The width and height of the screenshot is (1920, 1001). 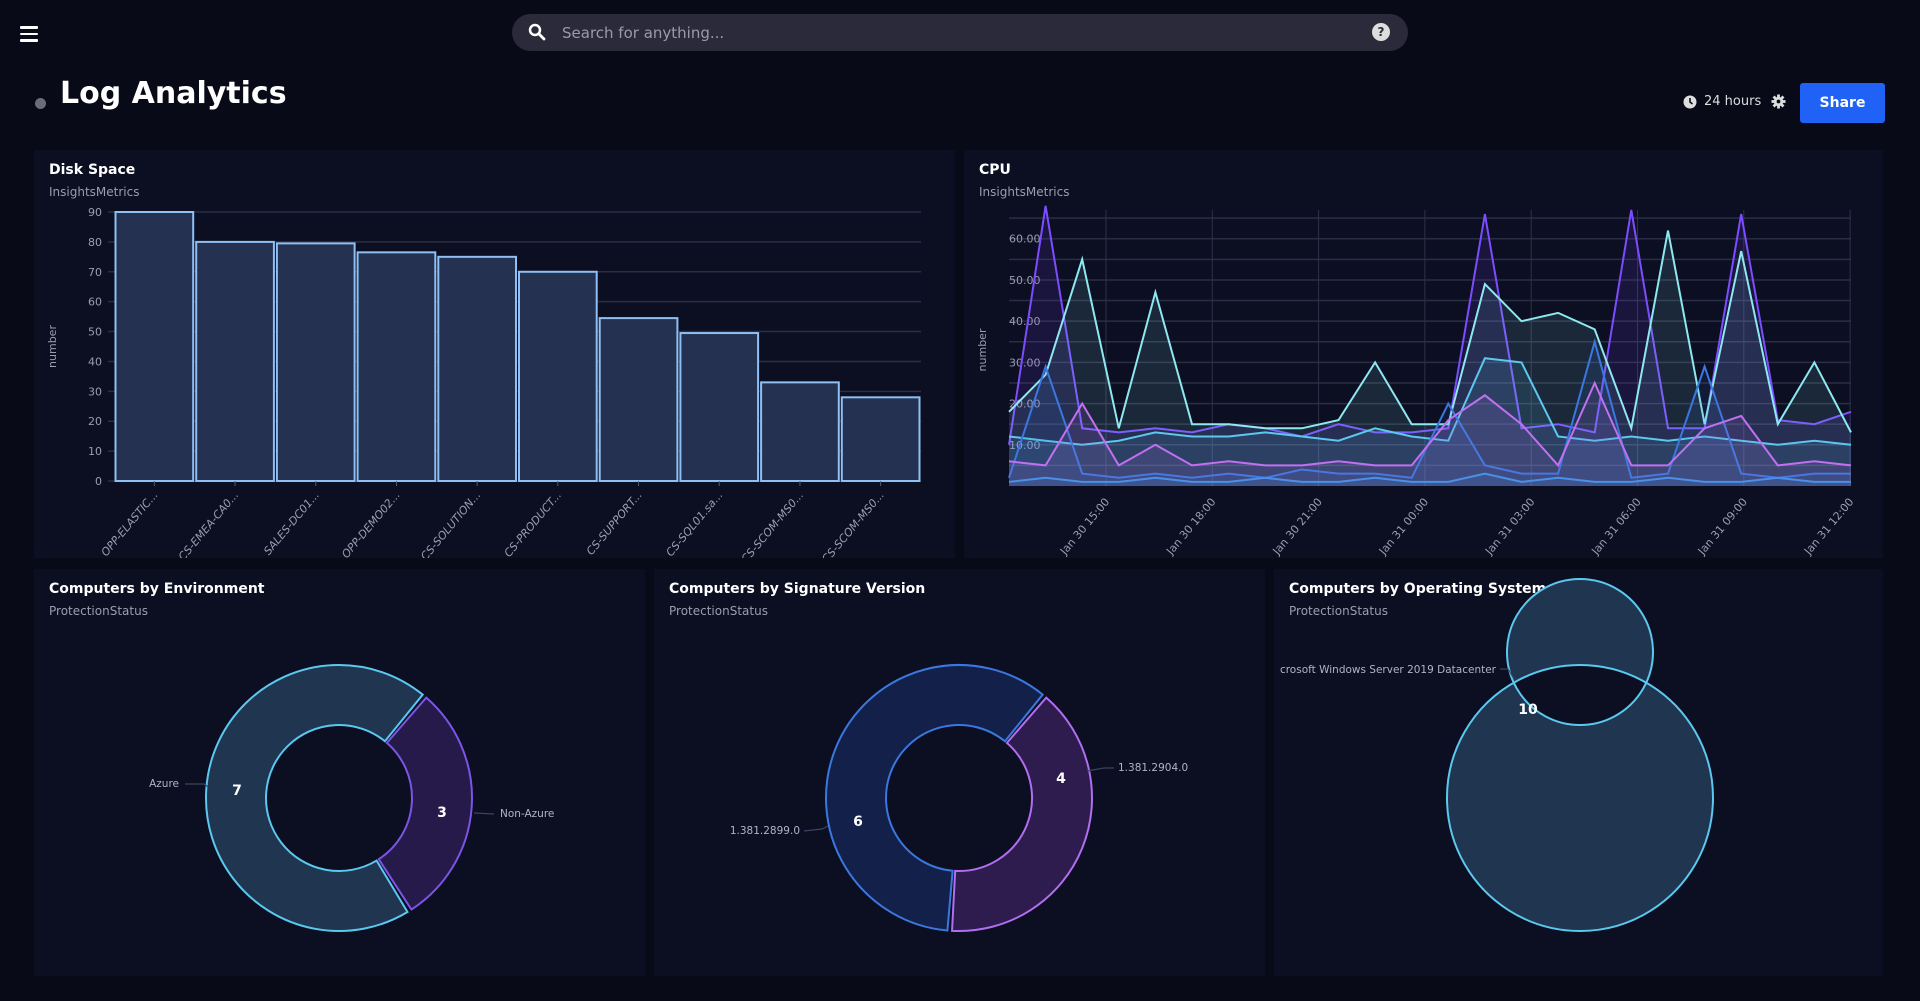 What do you see at coordinates (95, 391) in the screenshot?
I see `y-tick-label: 30` at bounding box center [95, 391].